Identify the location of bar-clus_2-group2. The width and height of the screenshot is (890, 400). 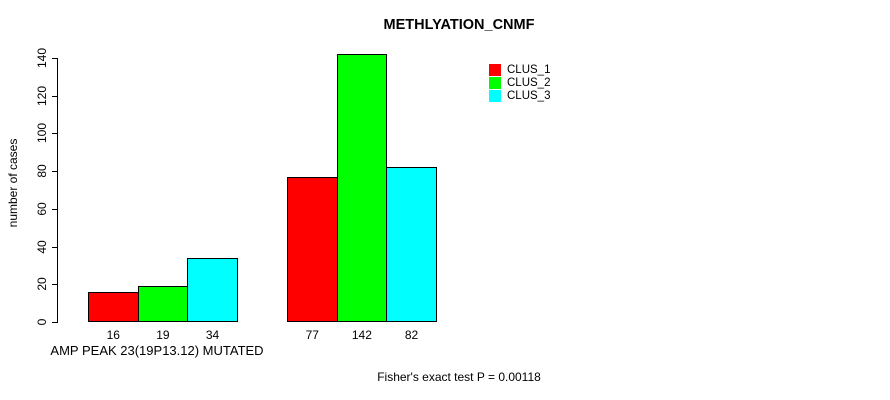
(362, 188).